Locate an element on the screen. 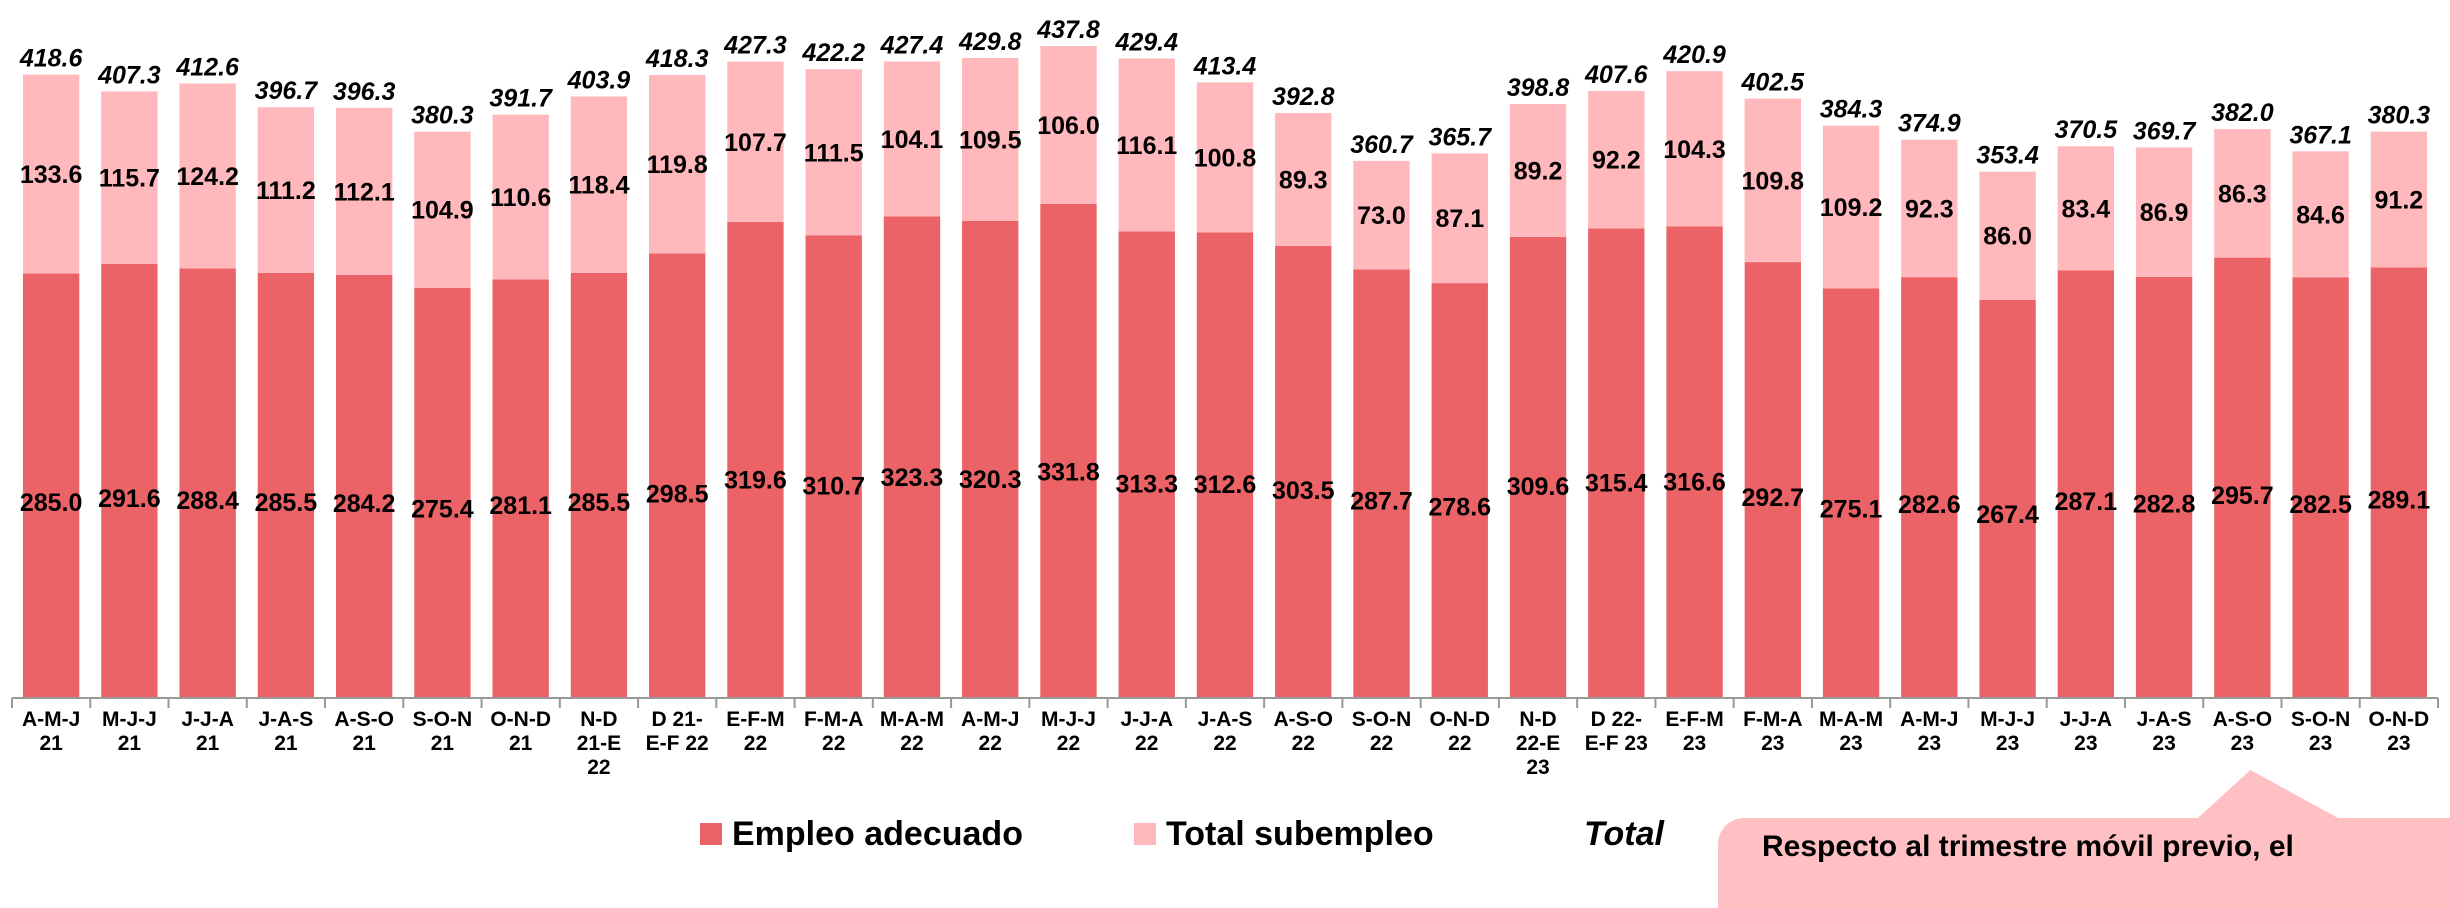  label-total-19: 398.8 is located at coordinates (1538, 88).